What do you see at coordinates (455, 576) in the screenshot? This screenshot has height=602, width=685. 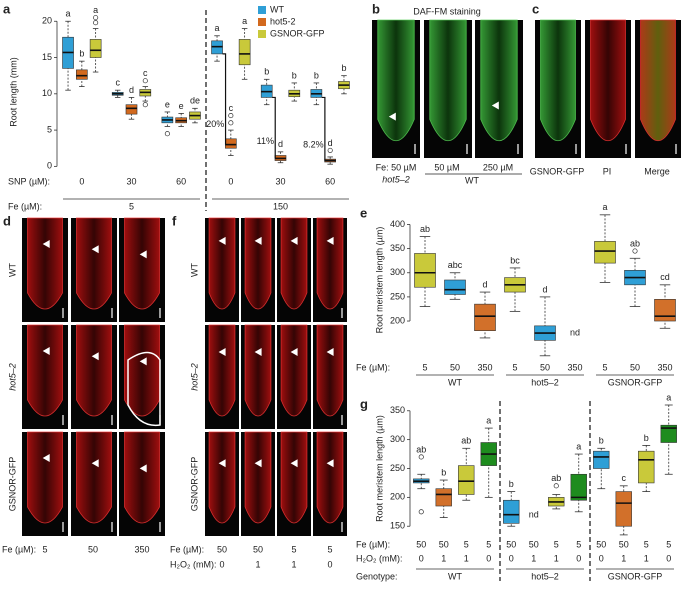 I see `group-label: WT` at bounding box center [455, 576].